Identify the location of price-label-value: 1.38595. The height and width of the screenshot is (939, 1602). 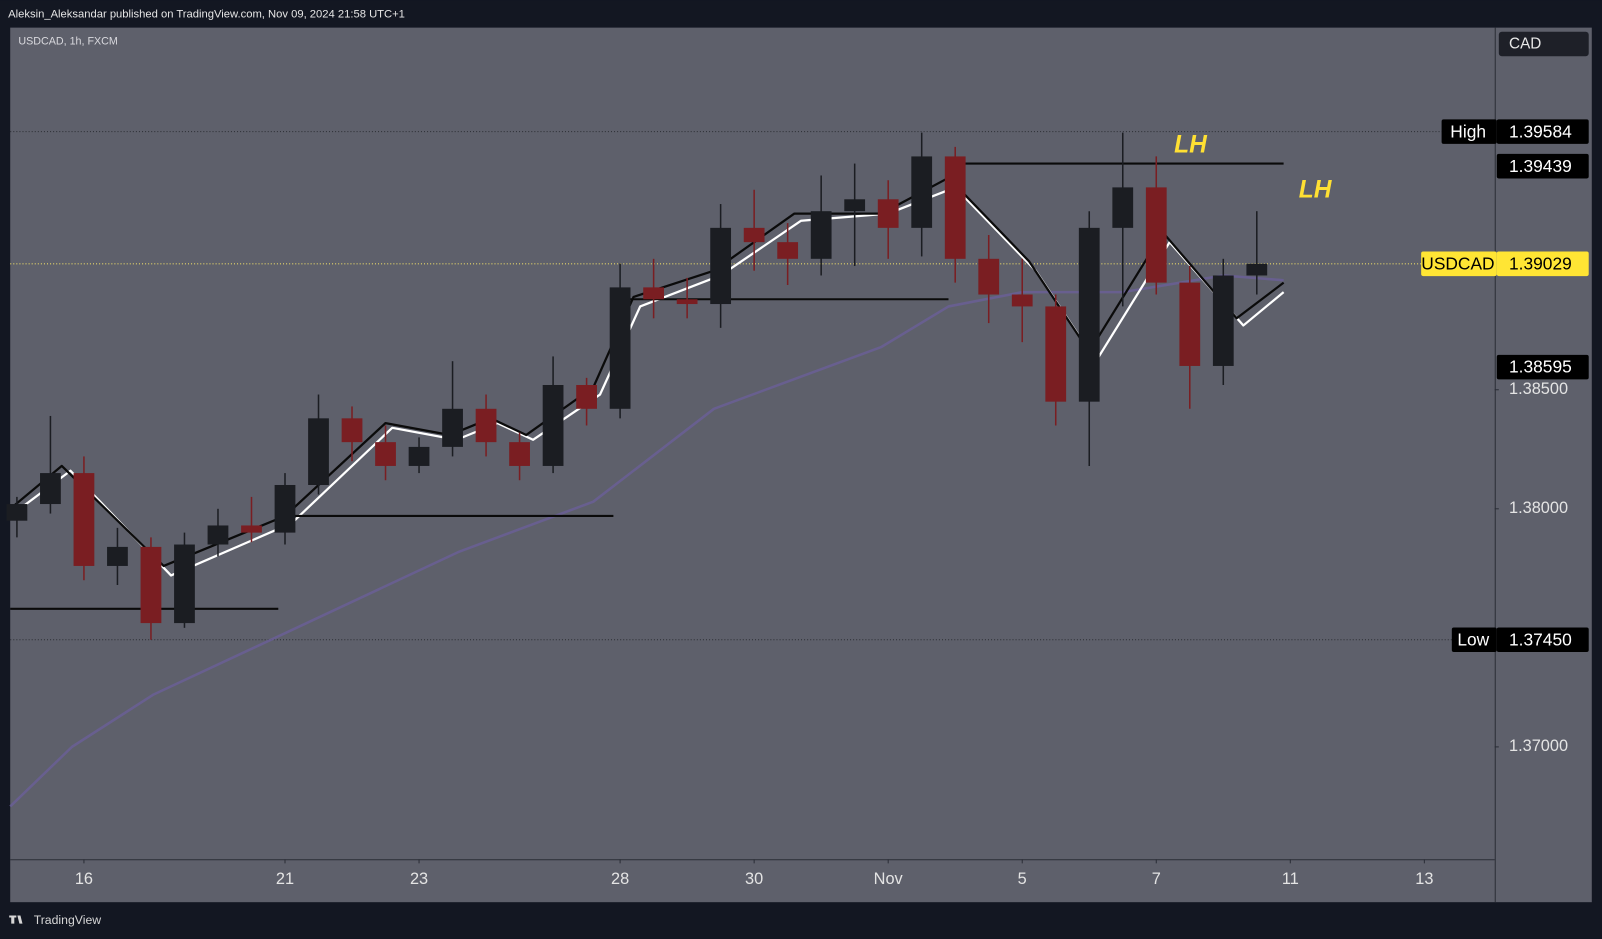
(1540, 367).